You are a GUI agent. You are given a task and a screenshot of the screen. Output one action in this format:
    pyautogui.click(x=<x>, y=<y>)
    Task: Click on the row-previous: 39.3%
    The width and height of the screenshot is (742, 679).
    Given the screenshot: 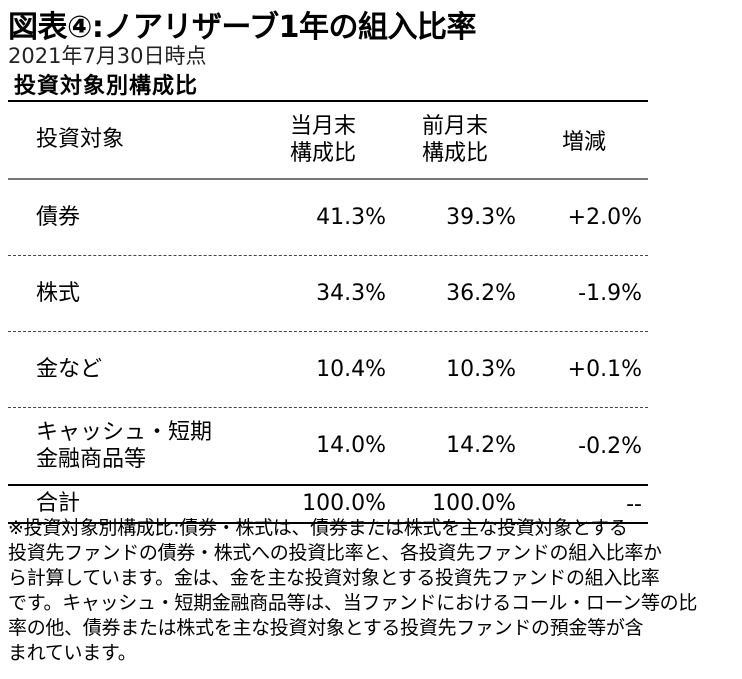 What is the action you would take?
    pyautogui.click(x=481, y=217)
    